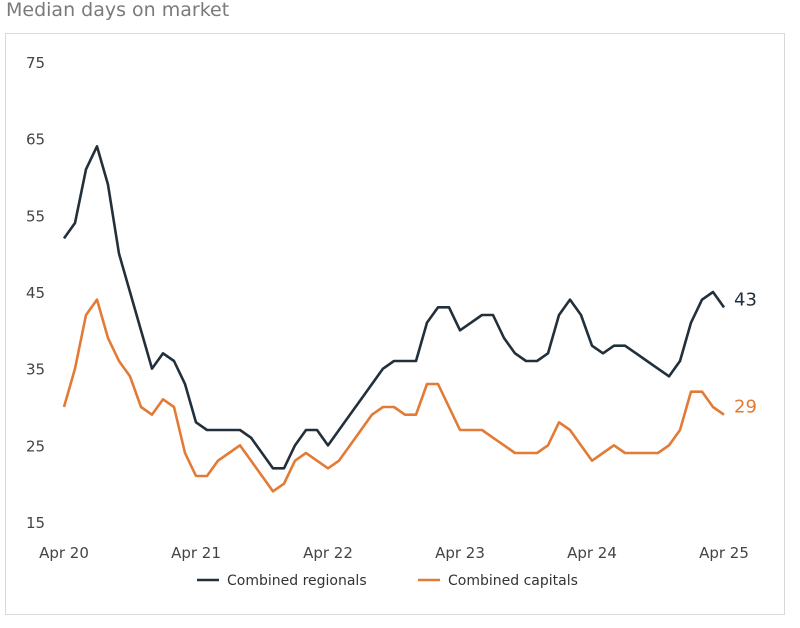 Image resolution: width=800 pixels, height=628 pixels. I want to click on end-value-label: 43, so click(745, 299).